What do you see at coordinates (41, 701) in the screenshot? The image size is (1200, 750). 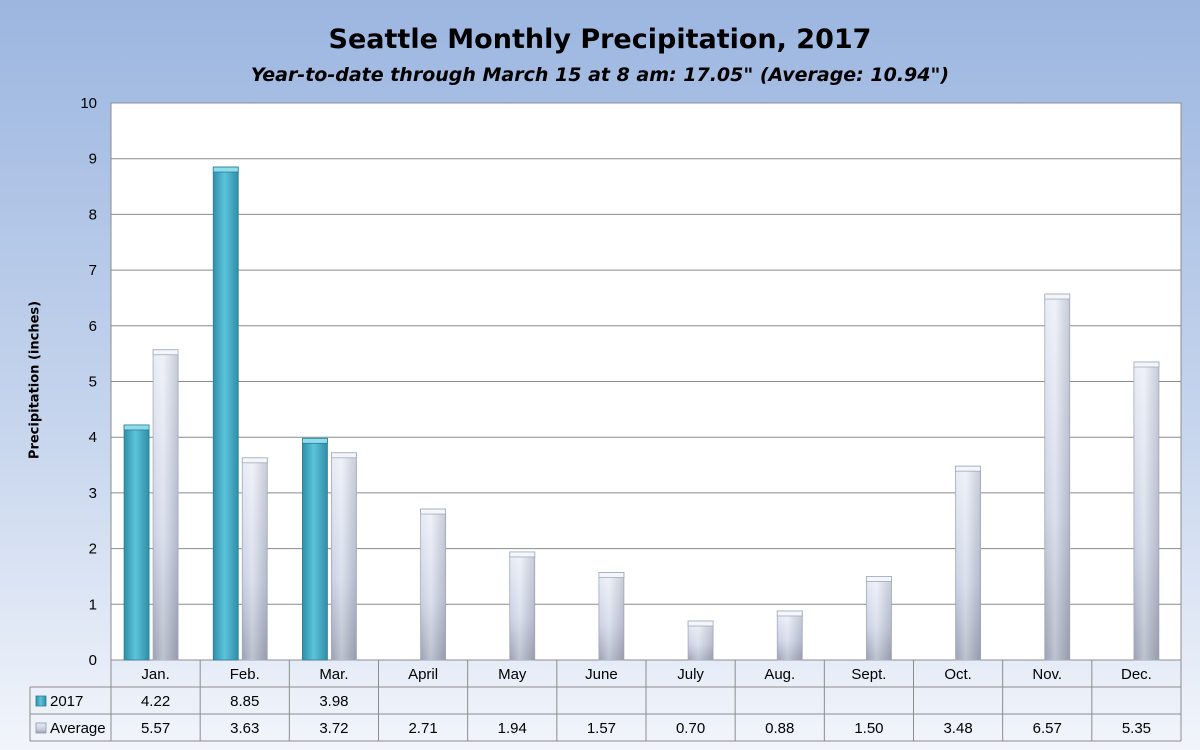 I see `legend-key-2017` at bounding box center [41, 701].